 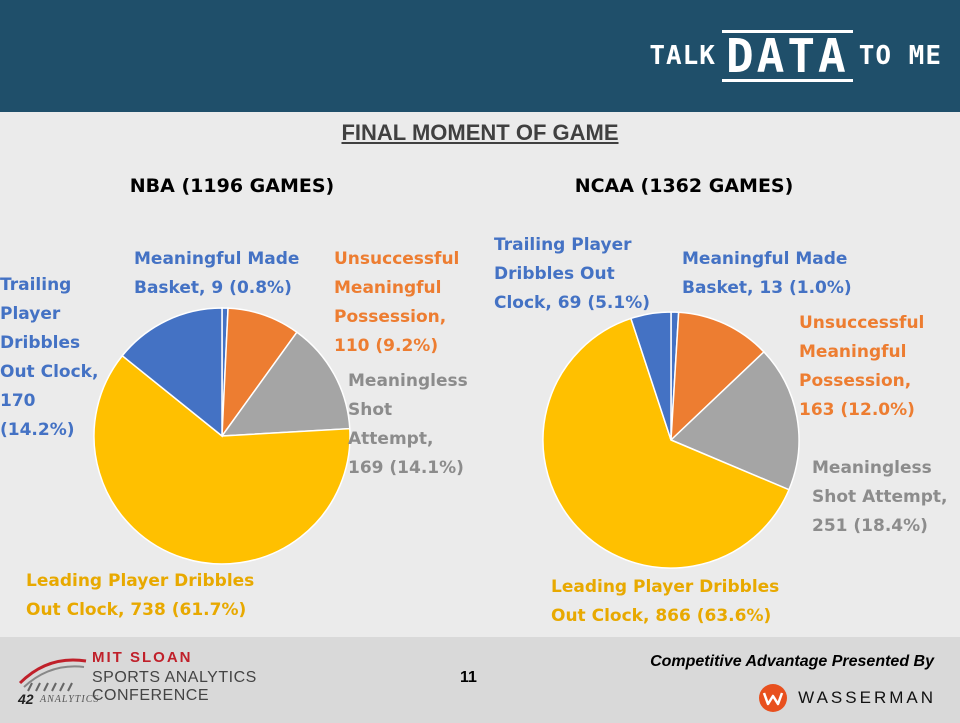 What do you see at coordinates (232, 186) in the screenshot?
I see `nba-chart-title: NBA (1196 GAMES)` at bounding box center [232, 186].